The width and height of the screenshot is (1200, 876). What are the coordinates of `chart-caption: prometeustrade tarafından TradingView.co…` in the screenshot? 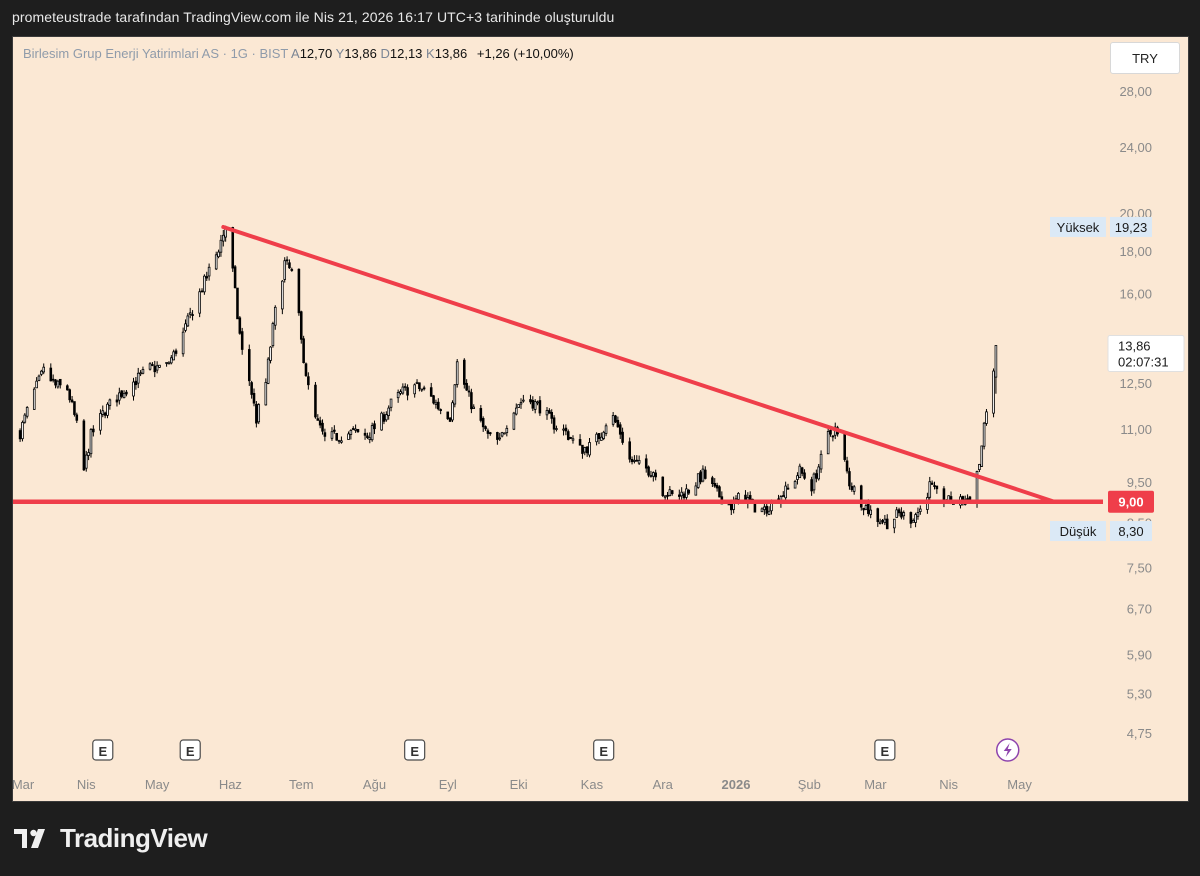 It's located at (313, 17).